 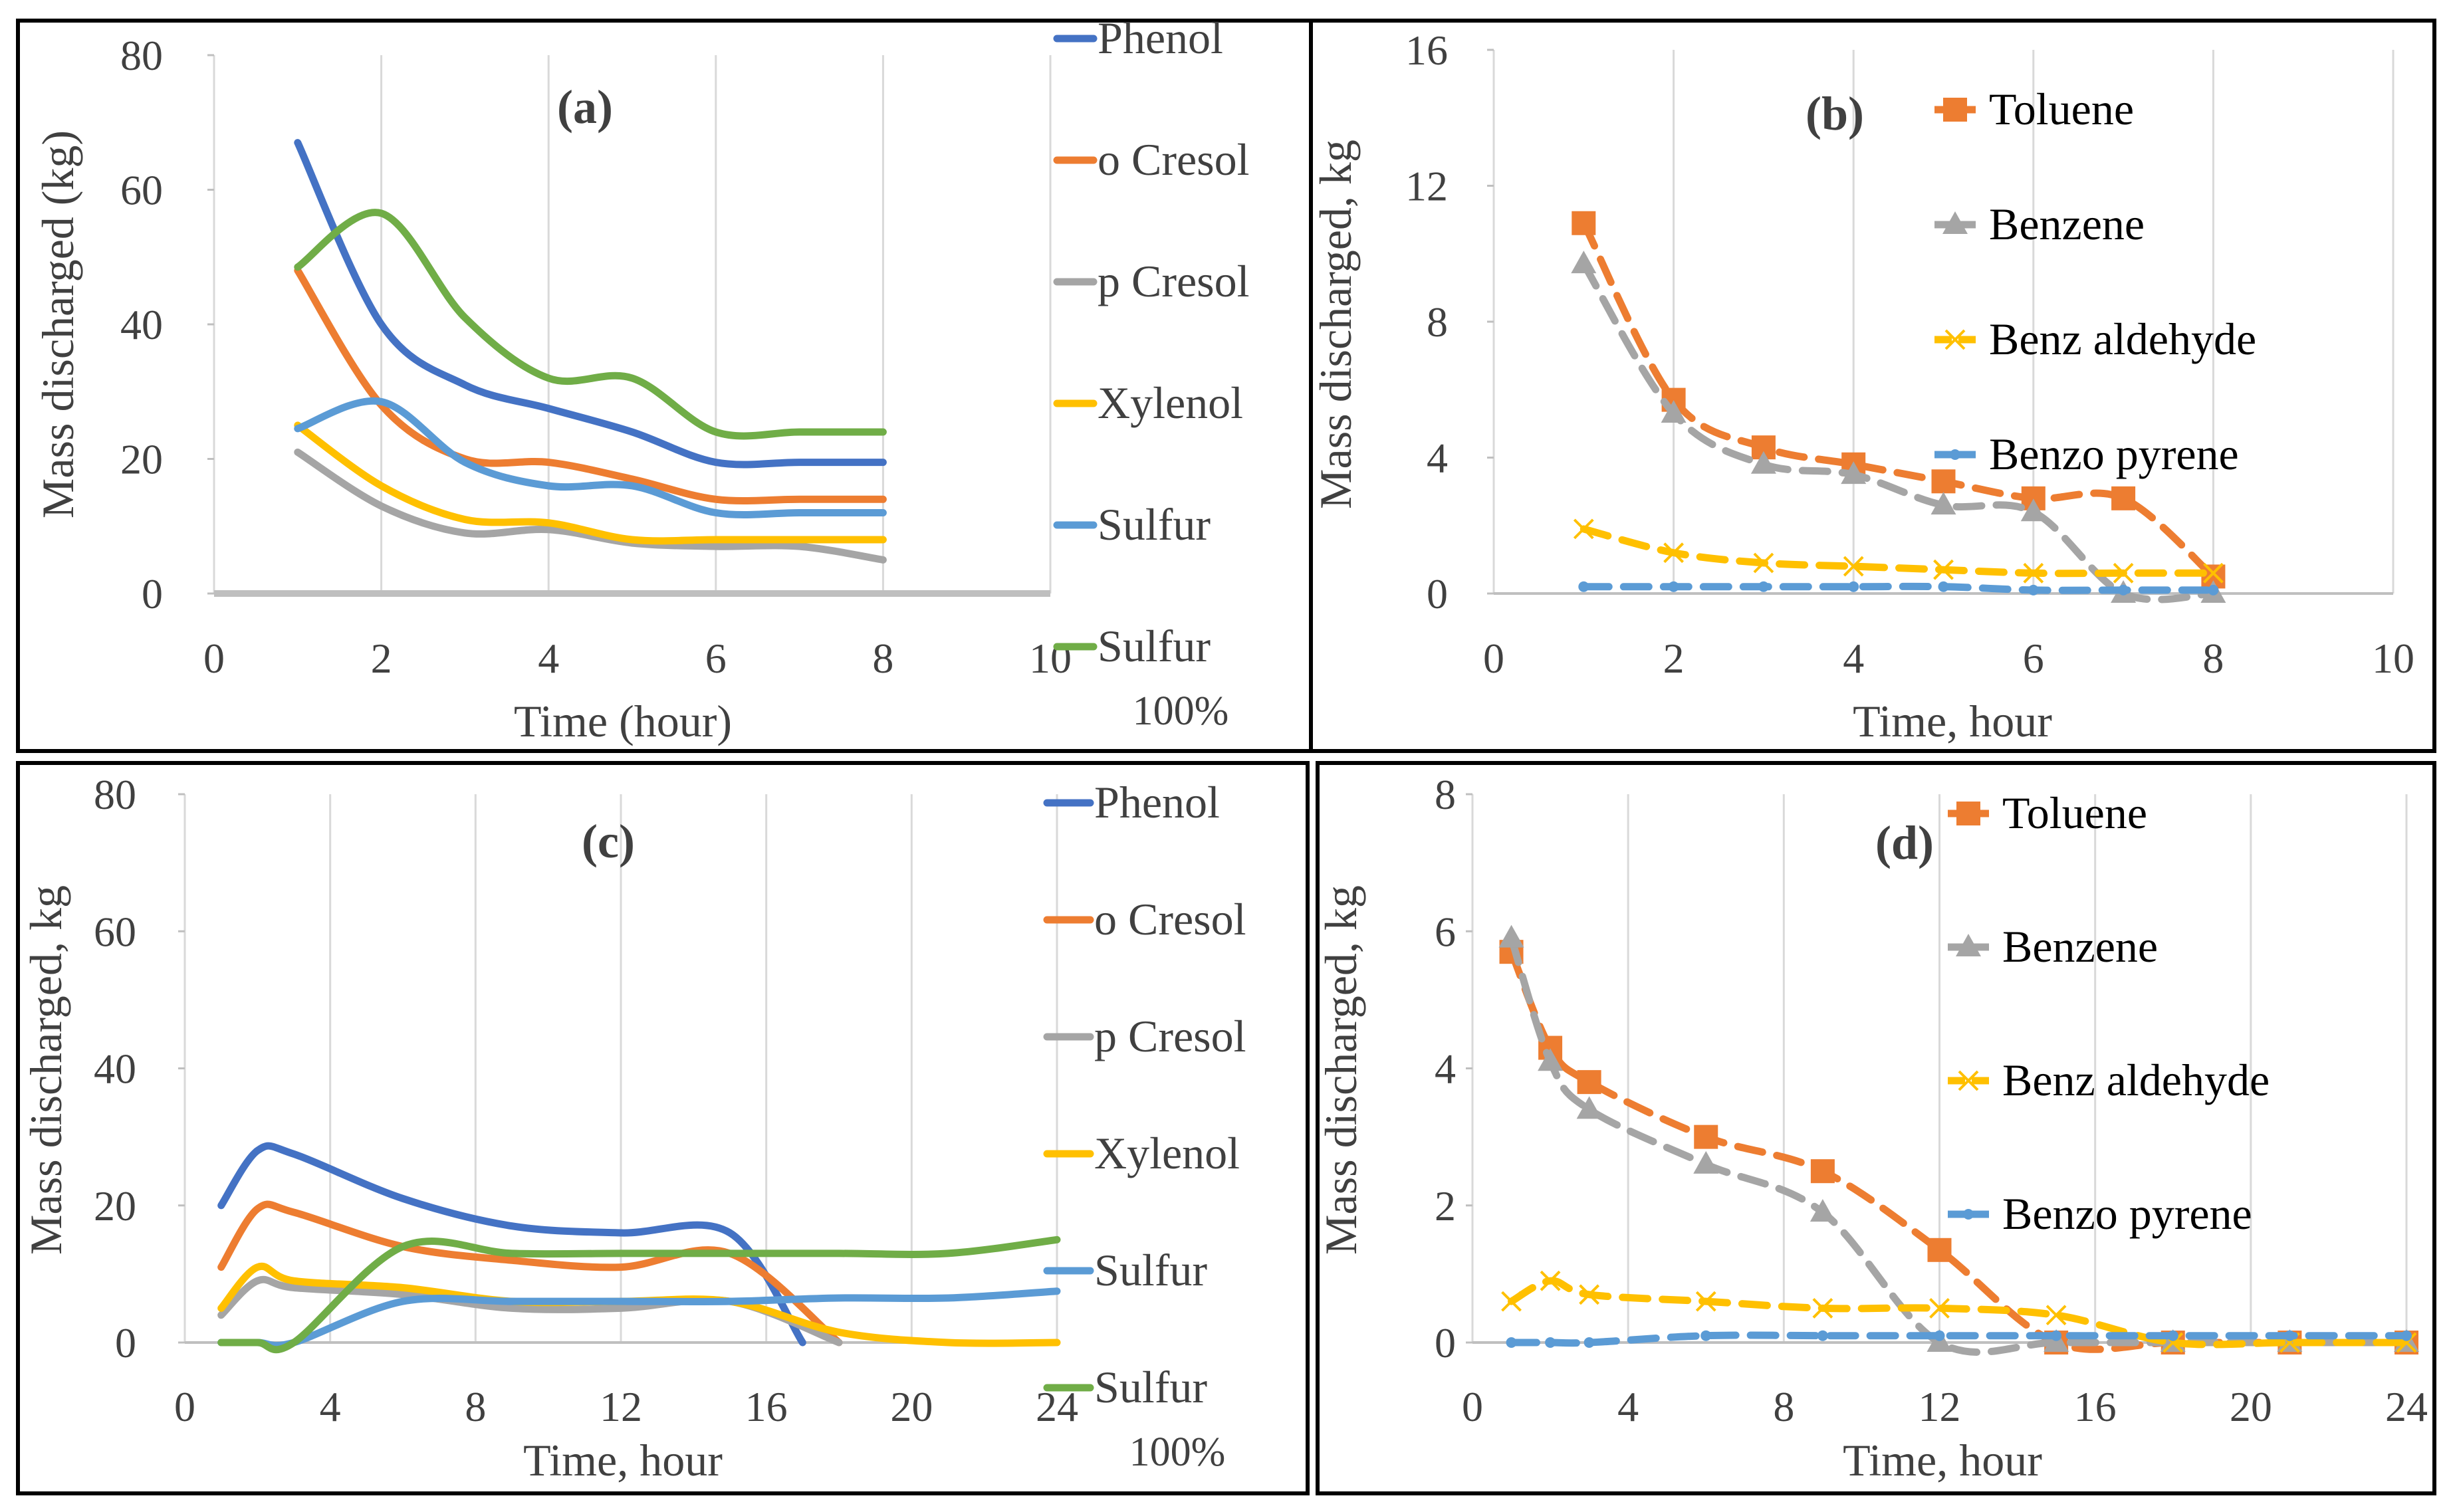 What do you see at coordinates (115, 1069) in the screenshot?
I see `y-tick-label: 40` at bounding box center [115, 1069].